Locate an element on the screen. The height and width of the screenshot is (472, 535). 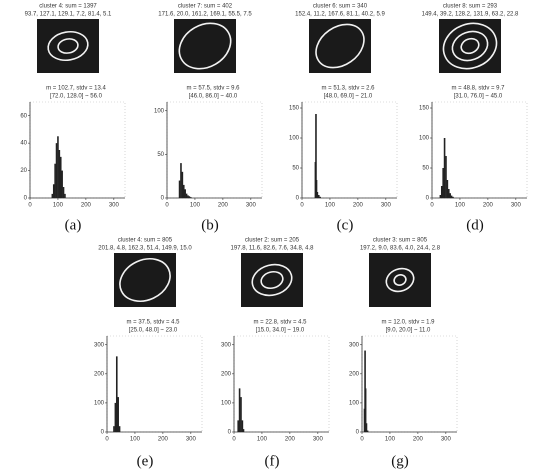
panel-header: cluster 6: sum = 340 is located at coordinates (340, 7).